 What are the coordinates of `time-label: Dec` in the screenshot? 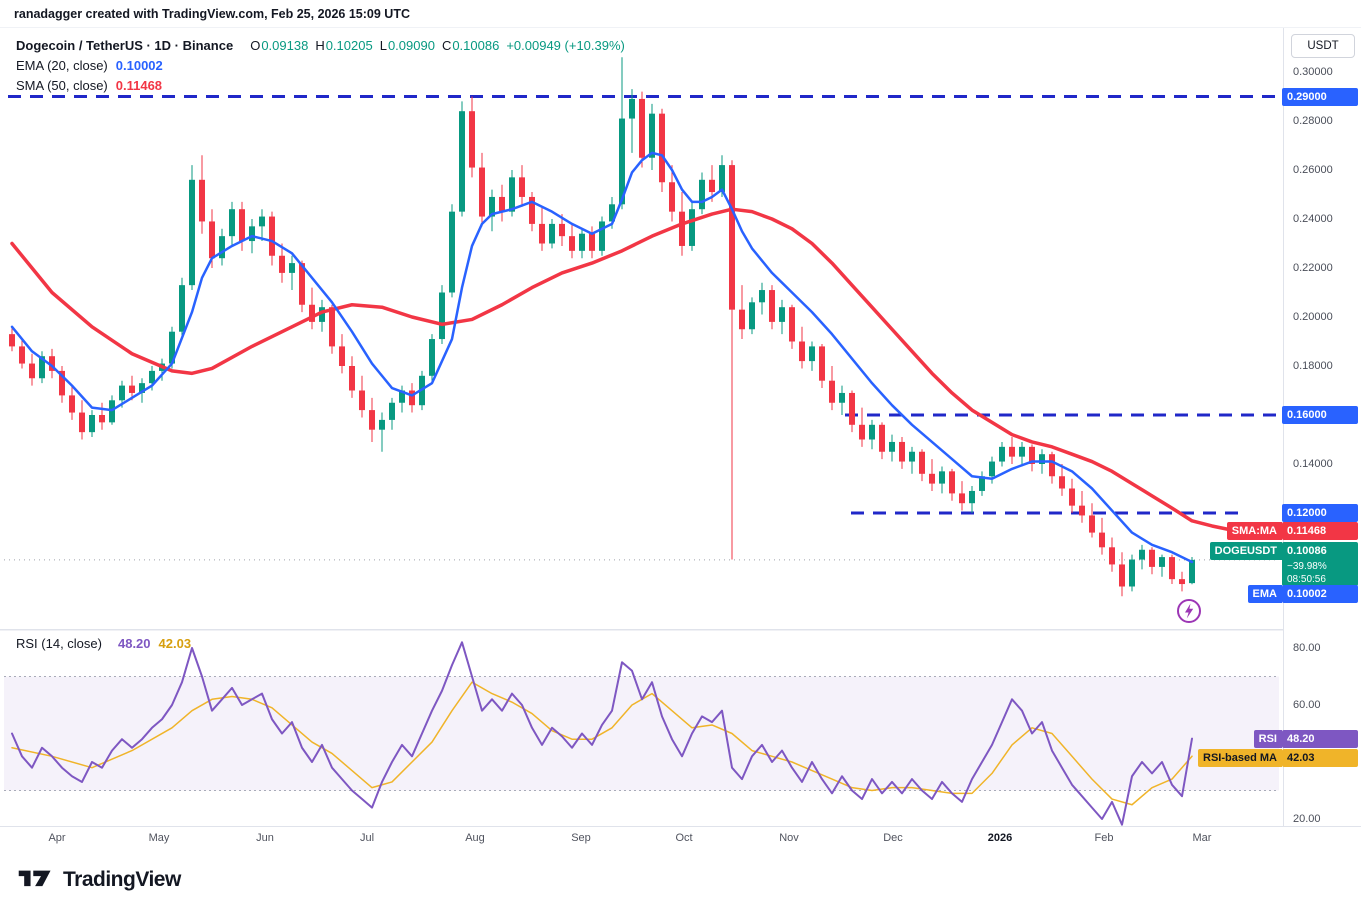 It's located at (893, 838).